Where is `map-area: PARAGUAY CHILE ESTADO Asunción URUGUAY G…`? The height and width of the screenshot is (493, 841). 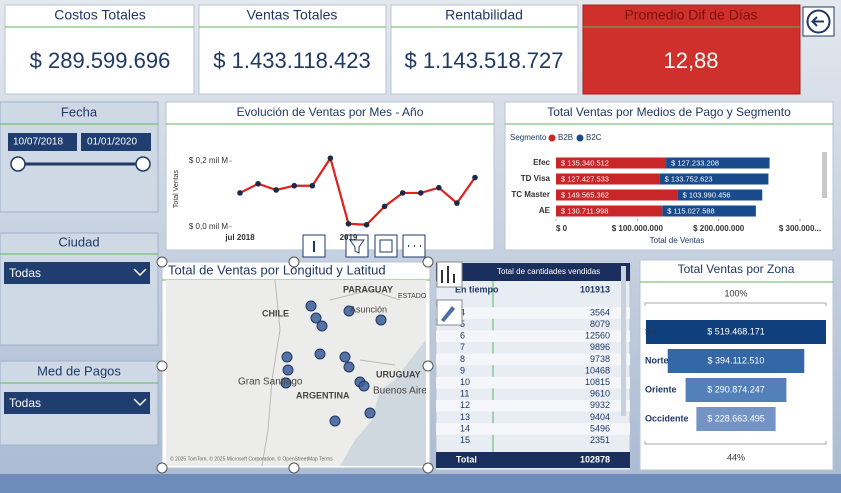
map-area: PARAGUAY CHILE ESTADO Asunción URUGUAY G… is located at coordinates (296, 373).